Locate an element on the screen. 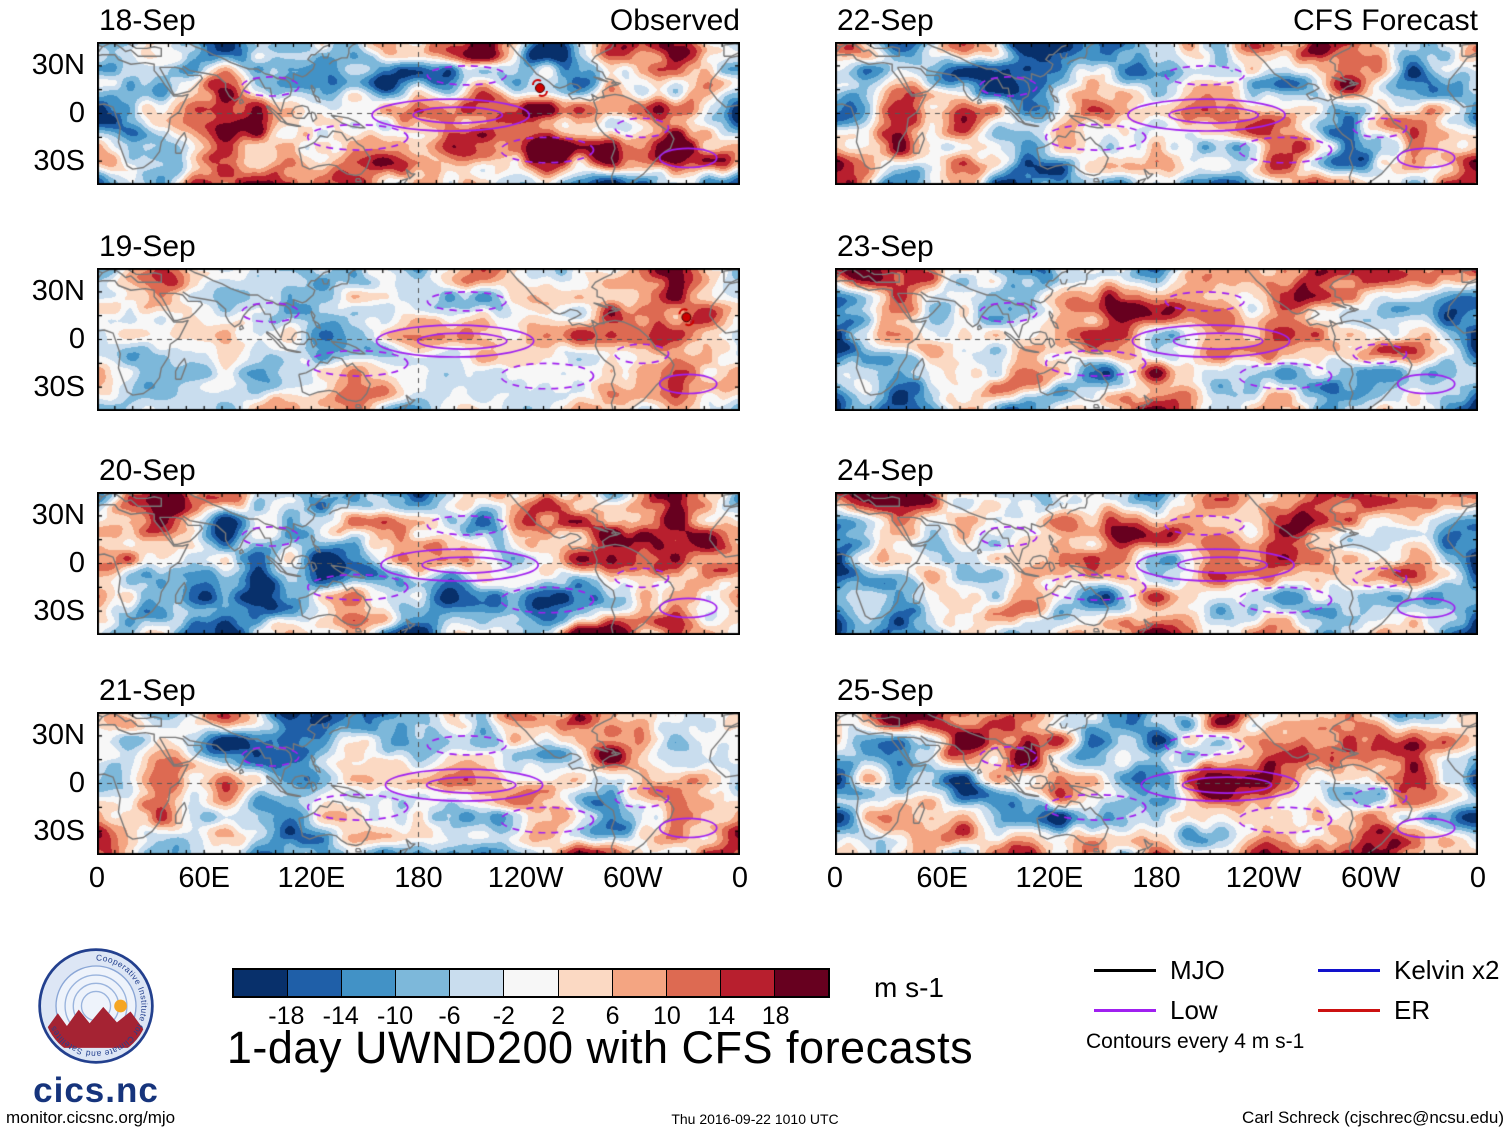 Image resolution: width=1510 pixels, height=1137 pixels. legend-label-er: ER is located at coordinates (1412, 1010).